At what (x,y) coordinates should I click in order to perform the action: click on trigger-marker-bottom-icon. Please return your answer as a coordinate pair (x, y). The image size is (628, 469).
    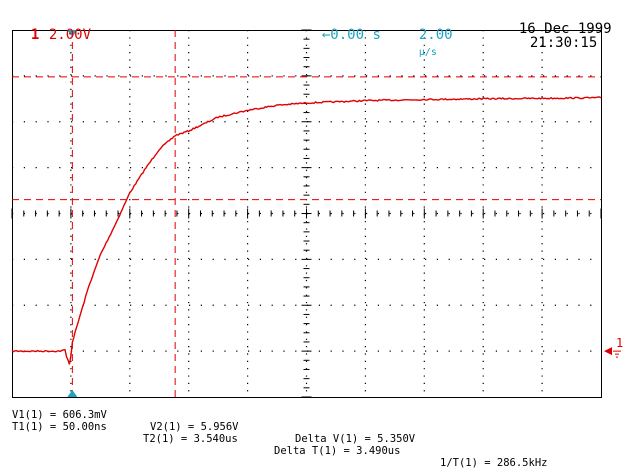
    Looking at the image, I should click on (72, 393).